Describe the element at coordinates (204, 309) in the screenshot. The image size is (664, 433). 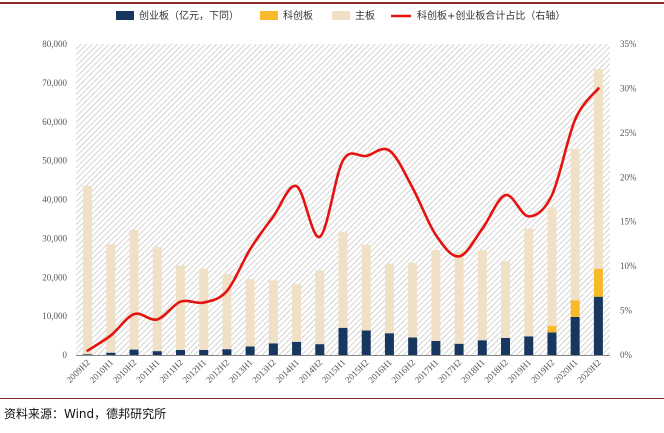
I see `bar-main-2012H1` at that location.